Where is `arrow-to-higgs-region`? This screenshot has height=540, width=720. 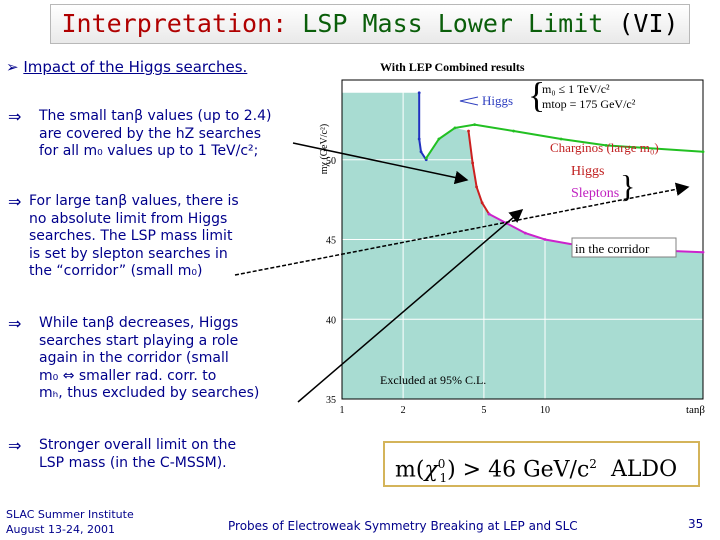
arrow-to-higgs-region is located at coordinates (380, 163).